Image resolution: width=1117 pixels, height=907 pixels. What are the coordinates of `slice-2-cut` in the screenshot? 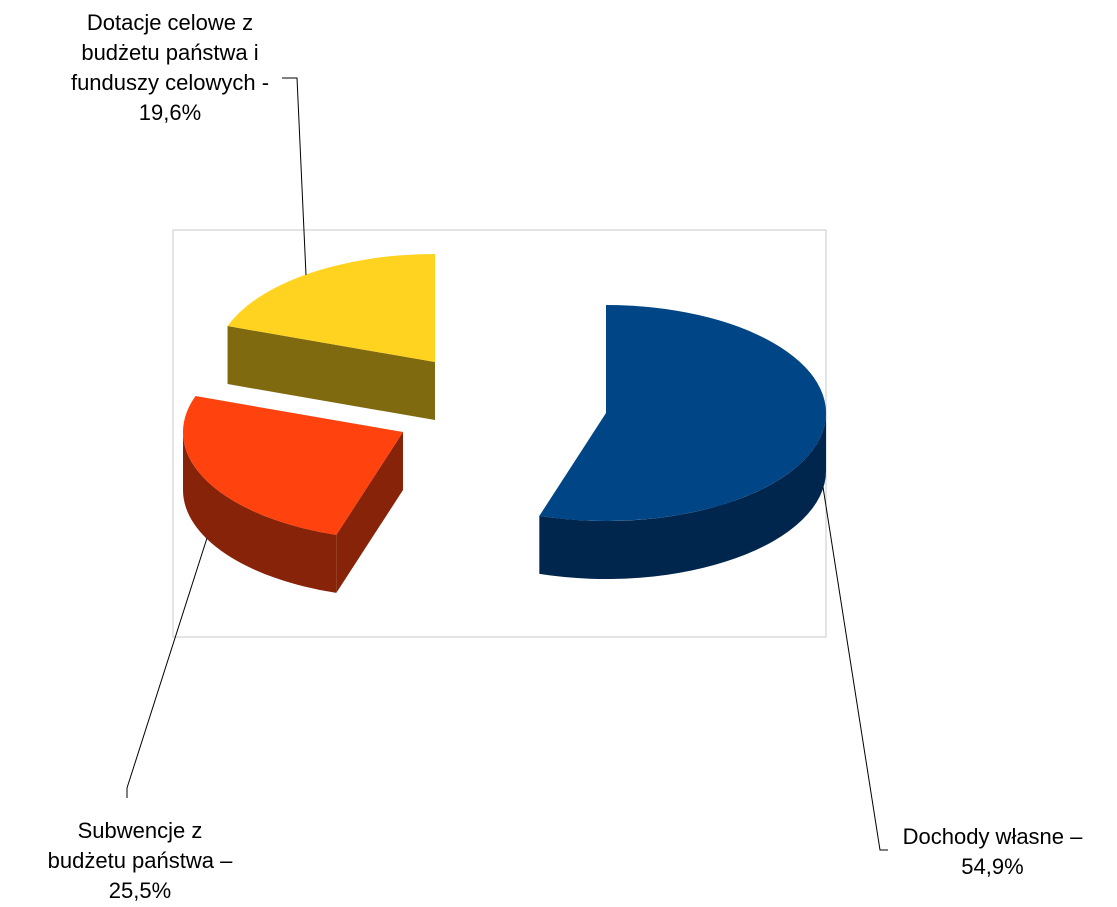 It's located at (331, 337).